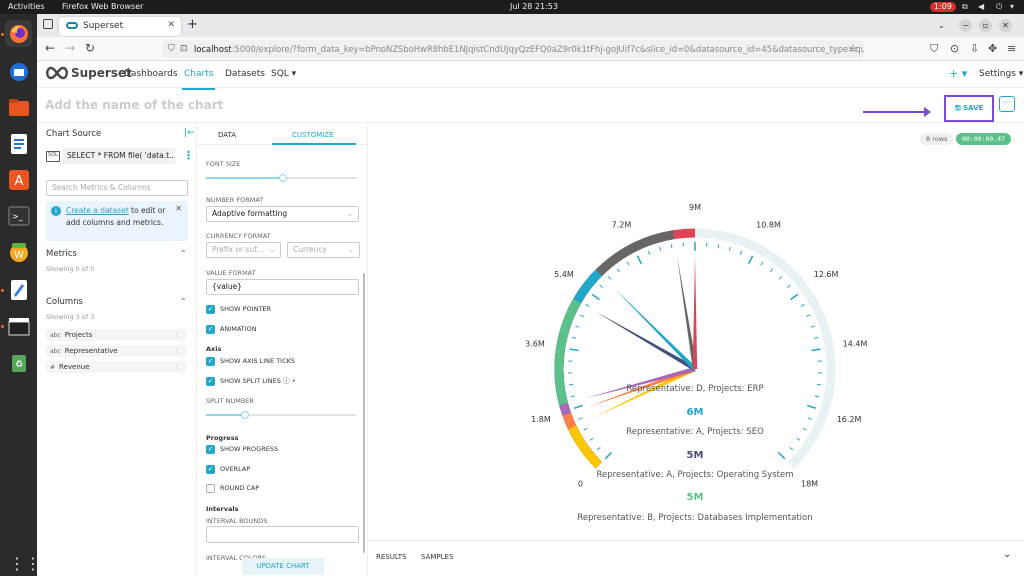 The height and width of the screenshot is (576, 1024). What do you see at coordinates (243, 250) in the screenshot?
I see `currency-prefix-select: Prefix or suf... ⌄` at bounding box center [243, 250].